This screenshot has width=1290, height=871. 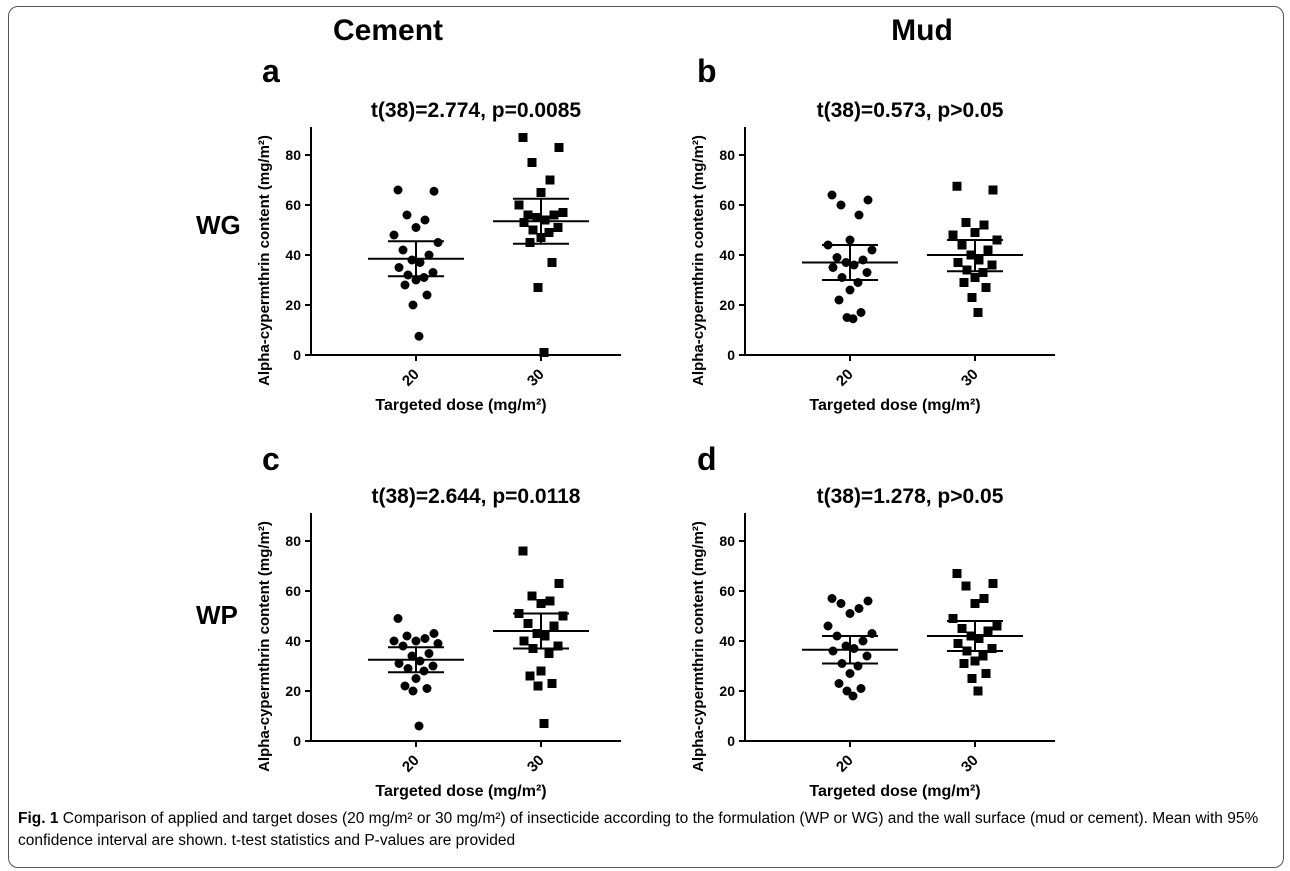 I want to click on panel-letter-c: c, so click(x=271, y=459).